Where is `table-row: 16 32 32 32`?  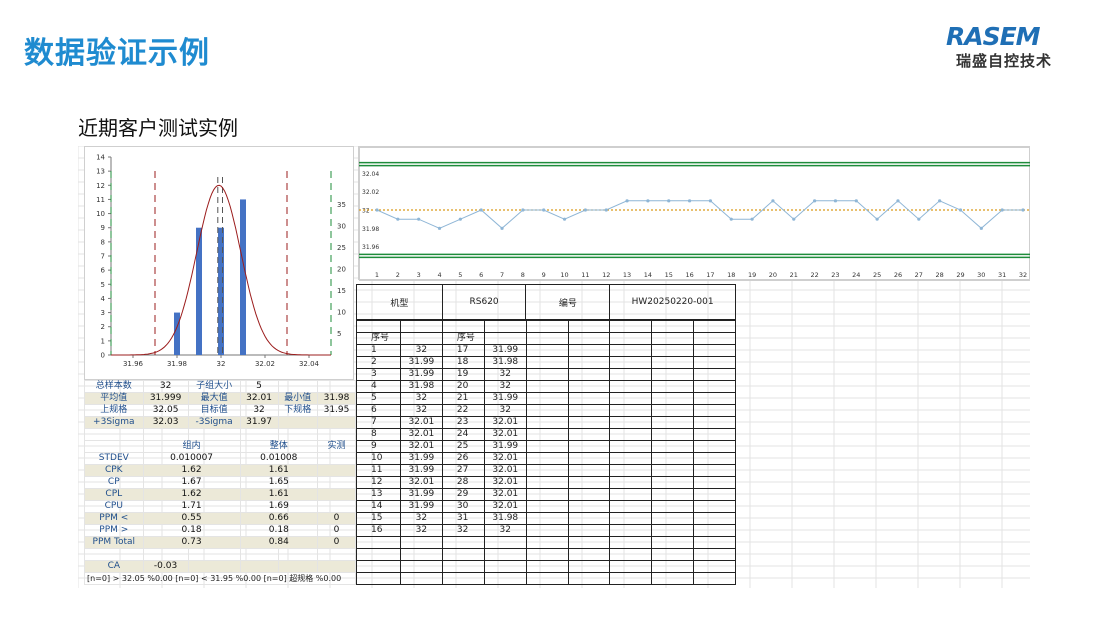 table-row: 16 32 32 32 is located at coordinates (546, 530).